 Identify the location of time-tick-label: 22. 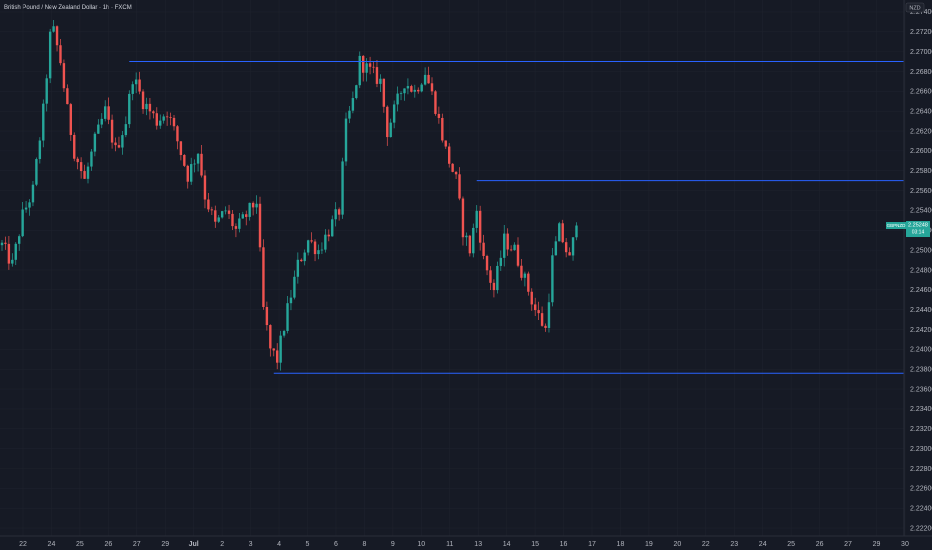
(23, 544).